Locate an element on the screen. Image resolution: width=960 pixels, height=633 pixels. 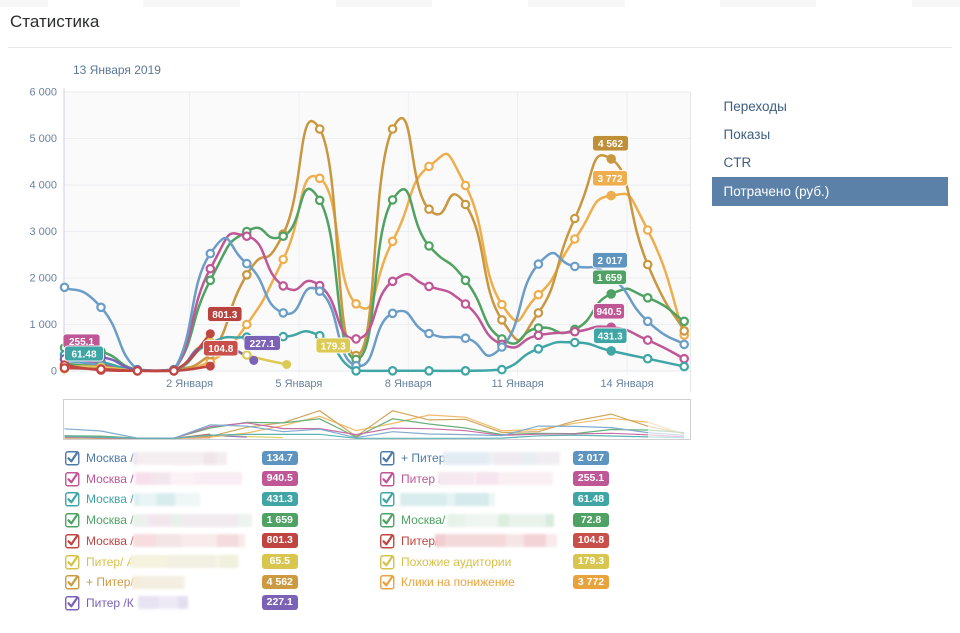
svg-text: 2 Января is located at coordinates (189, 384).